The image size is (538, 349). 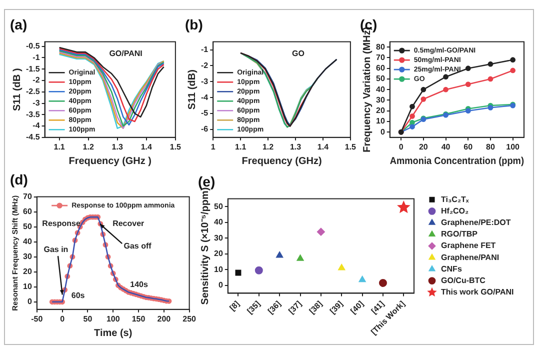 I want to click on x-axis-title: Time (s), so click(x=113, y=333).